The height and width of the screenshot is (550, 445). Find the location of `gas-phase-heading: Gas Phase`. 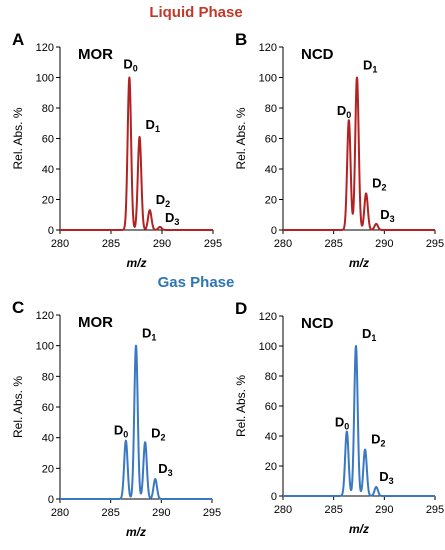

gas-phase-heading: Gas Phase is located at coordinates (196, 282).